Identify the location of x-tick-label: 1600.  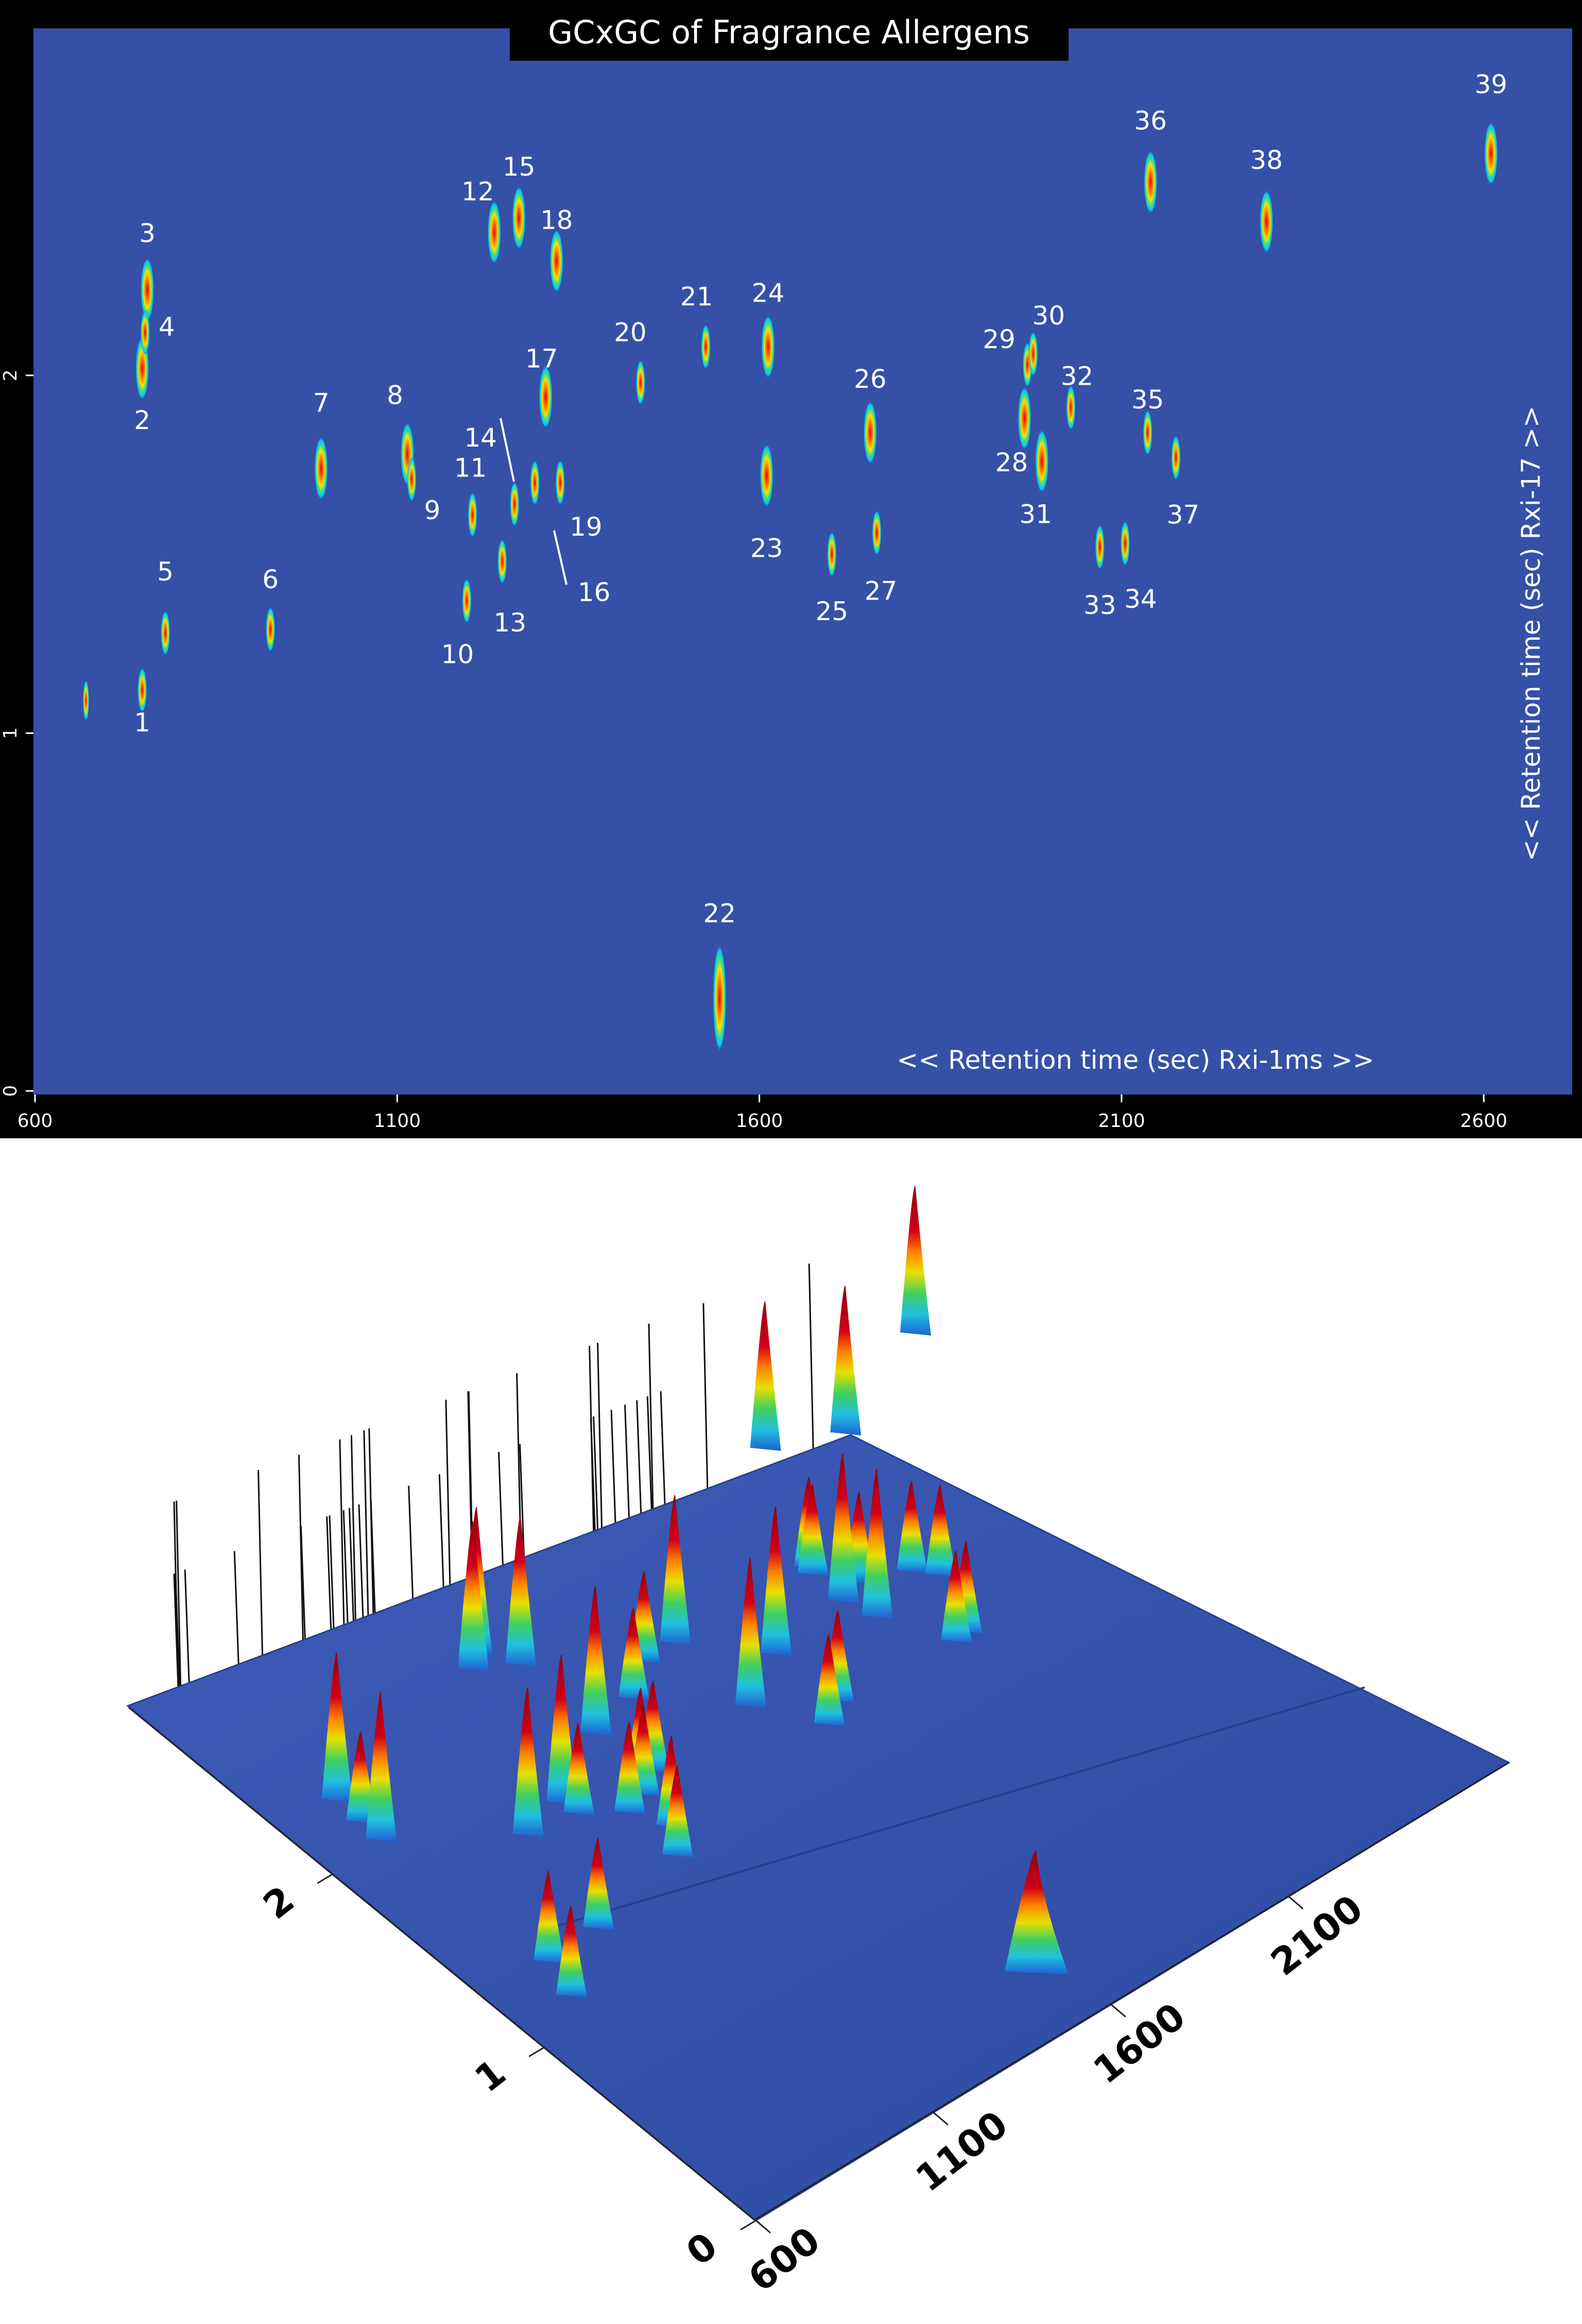
(759, 1121).